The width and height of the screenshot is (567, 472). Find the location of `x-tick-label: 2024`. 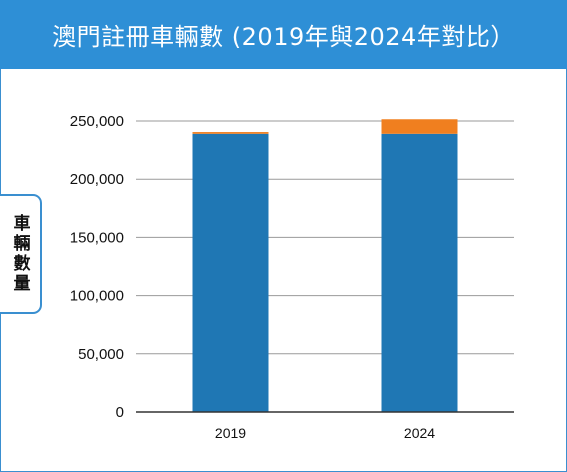

x-tick-label: 2024 is located at coordinates (419, 433).